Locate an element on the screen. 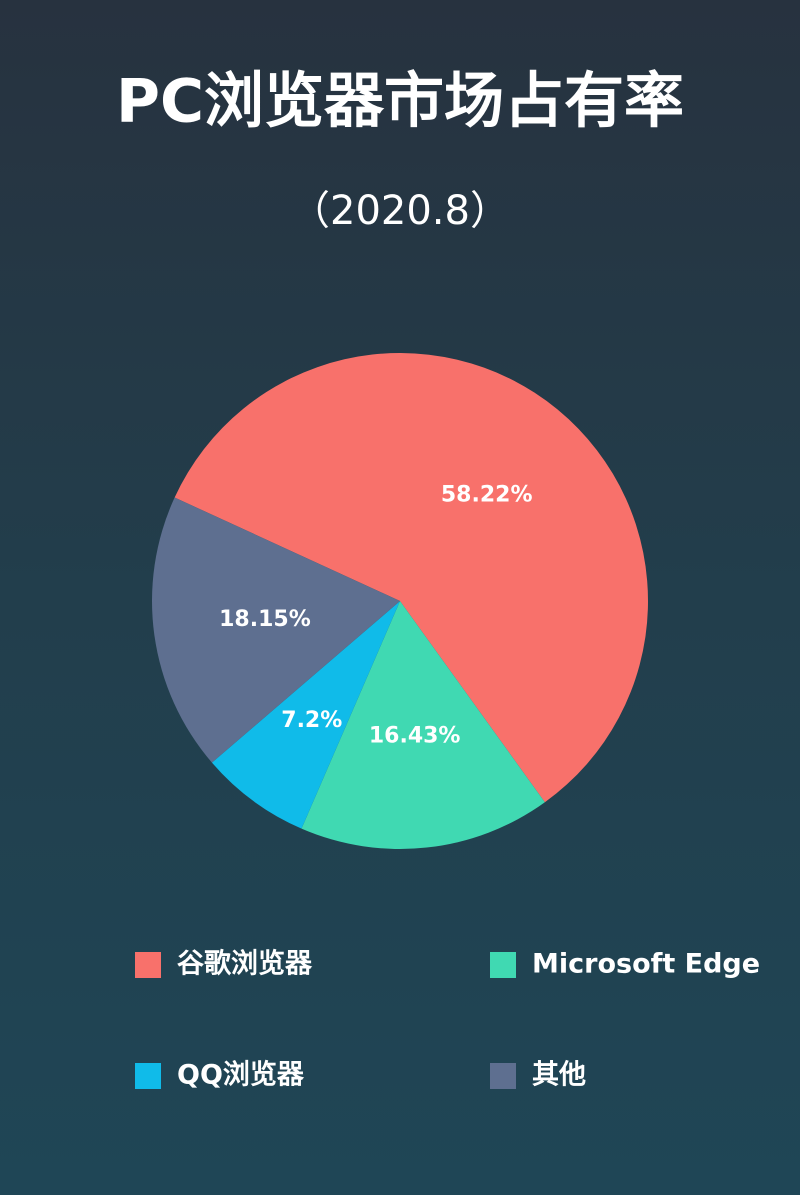 The image size is (800, 1199). legend-label: 谷歌浏览器 is located at coordinates (245, 964).